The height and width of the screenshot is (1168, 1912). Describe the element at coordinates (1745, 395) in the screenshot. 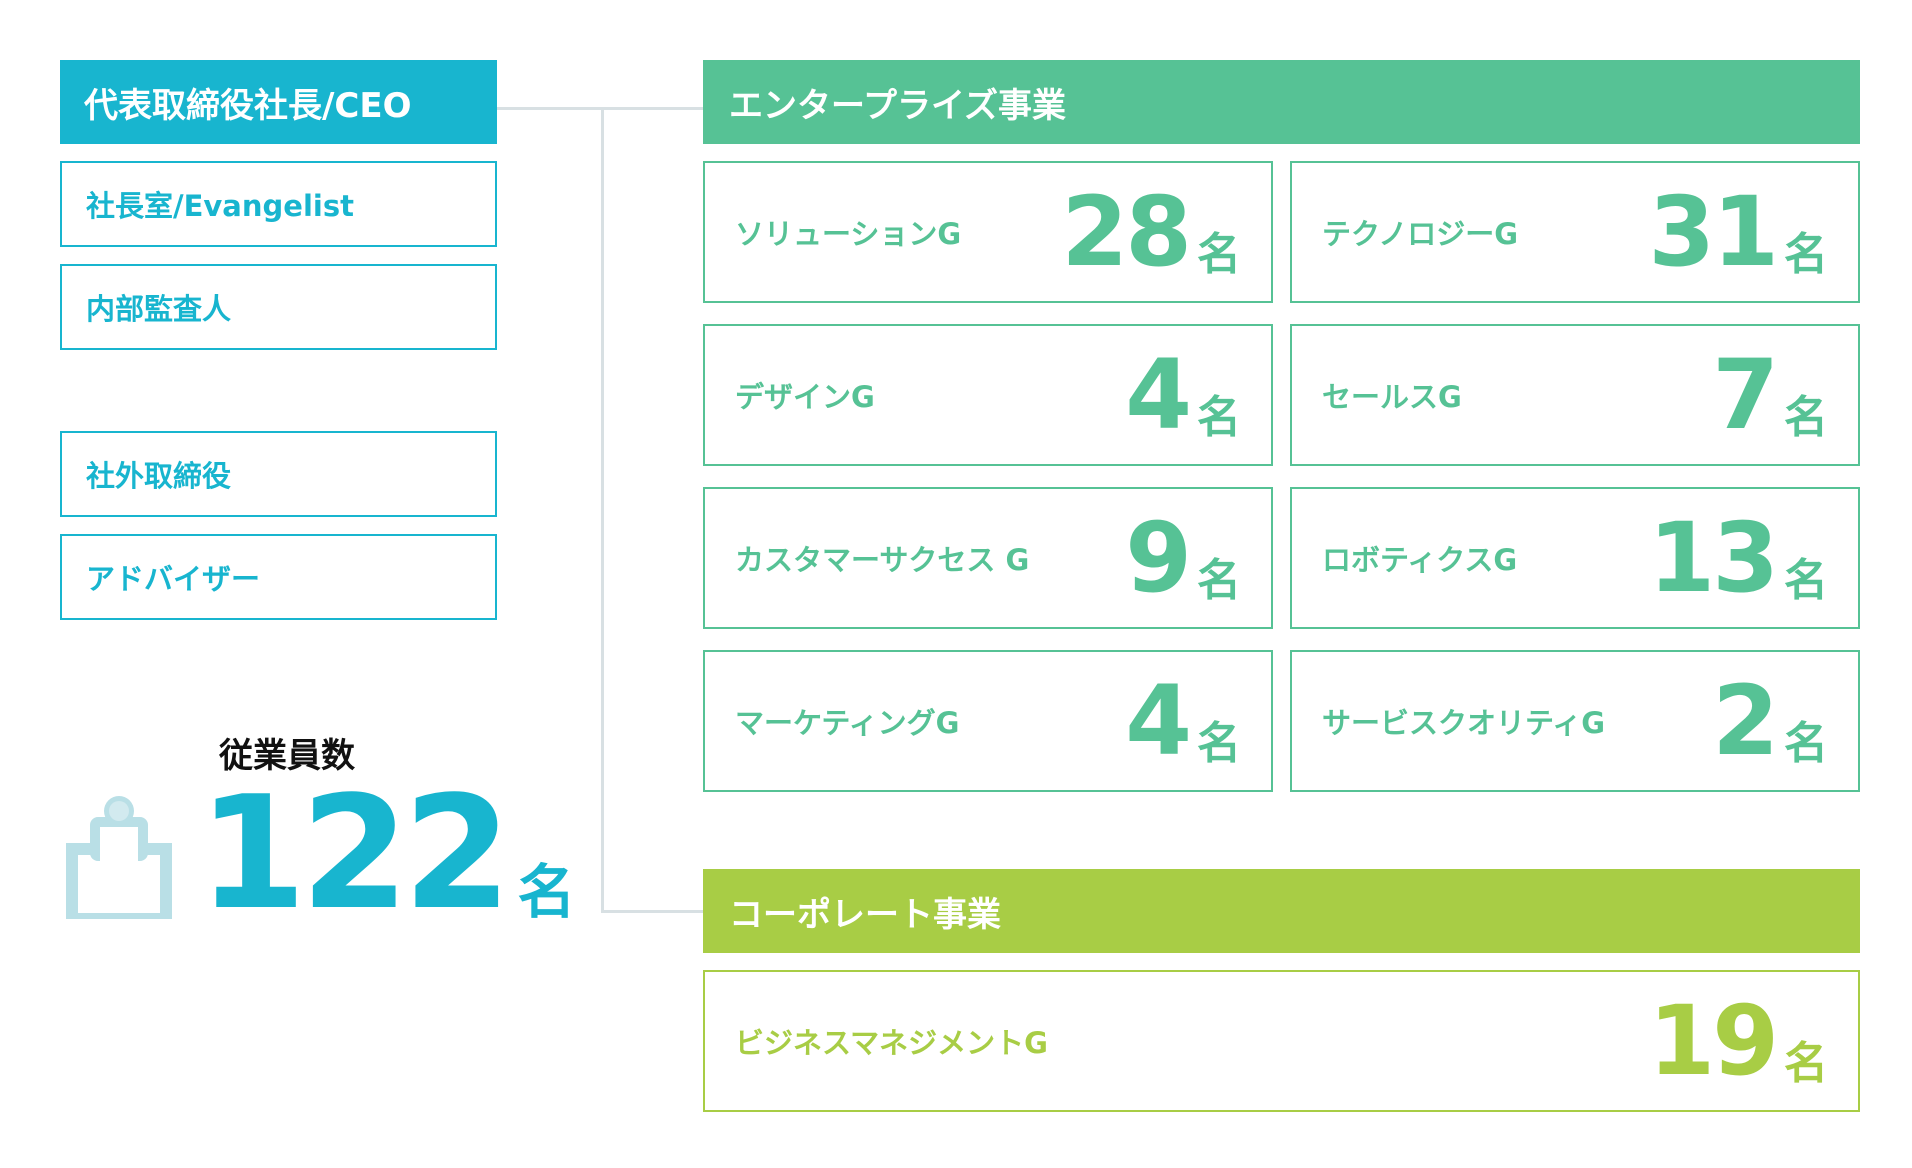

I see `group-count: 7` at that location.